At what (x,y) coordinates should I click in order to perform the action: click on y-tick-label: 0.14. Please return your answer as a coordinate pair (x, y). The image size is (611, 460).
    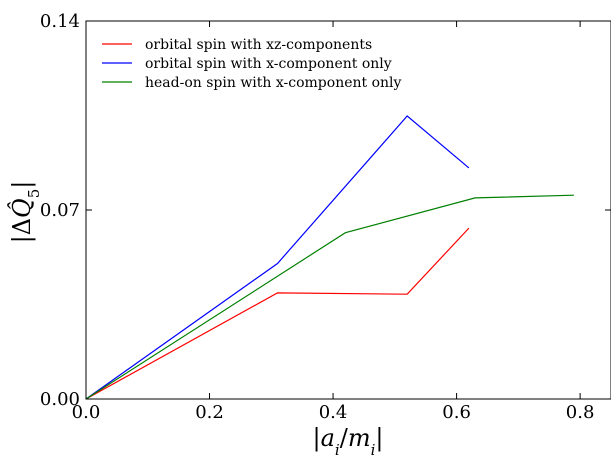
    Looking at the image, I should click on (60, 21).